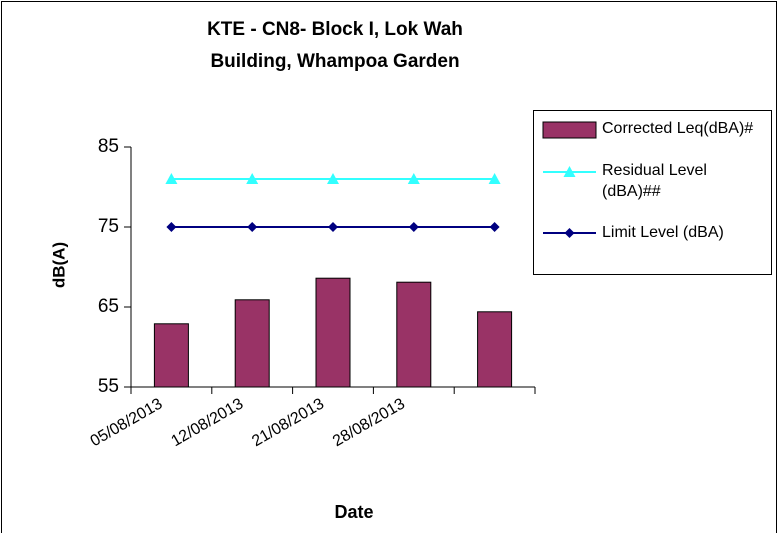  Describe the element at coordinates (654, 181) in the screenshot. I see `legend-label: Residual Level (dBA)##` at that location.